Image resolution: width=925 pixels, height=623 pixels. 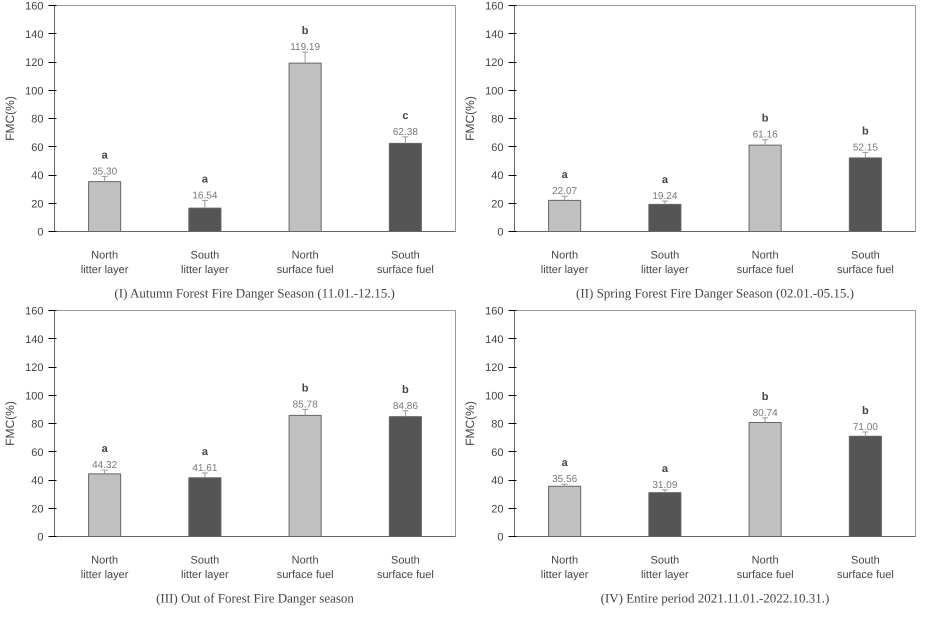 I want to click on text: (IV) Entire period 2021.11.01.-2022.10.31.), so click(x=715, y=598).